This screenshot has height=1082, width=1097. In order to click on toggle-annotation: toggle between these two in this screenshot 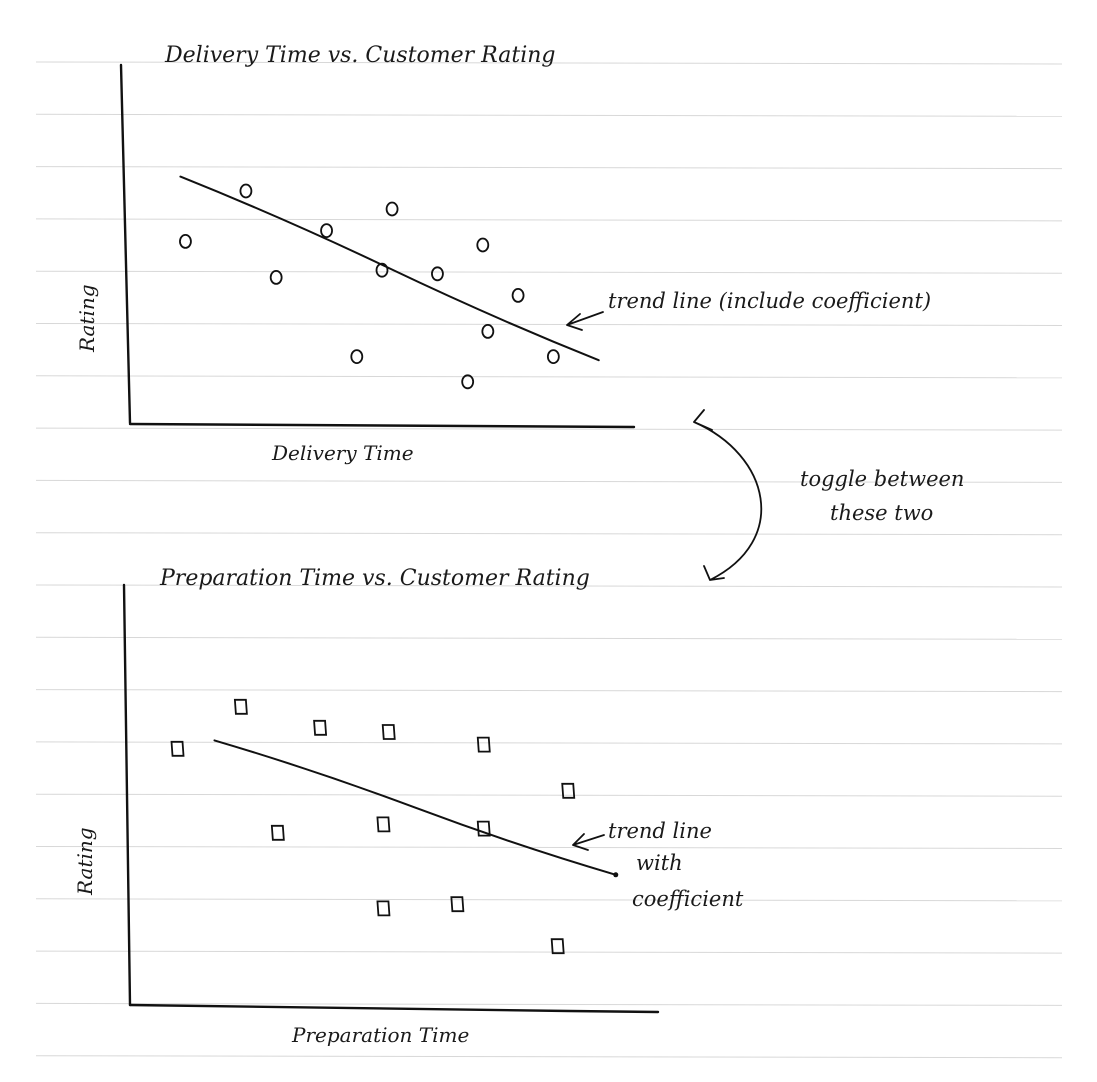, I will do `click(832, 495)`.